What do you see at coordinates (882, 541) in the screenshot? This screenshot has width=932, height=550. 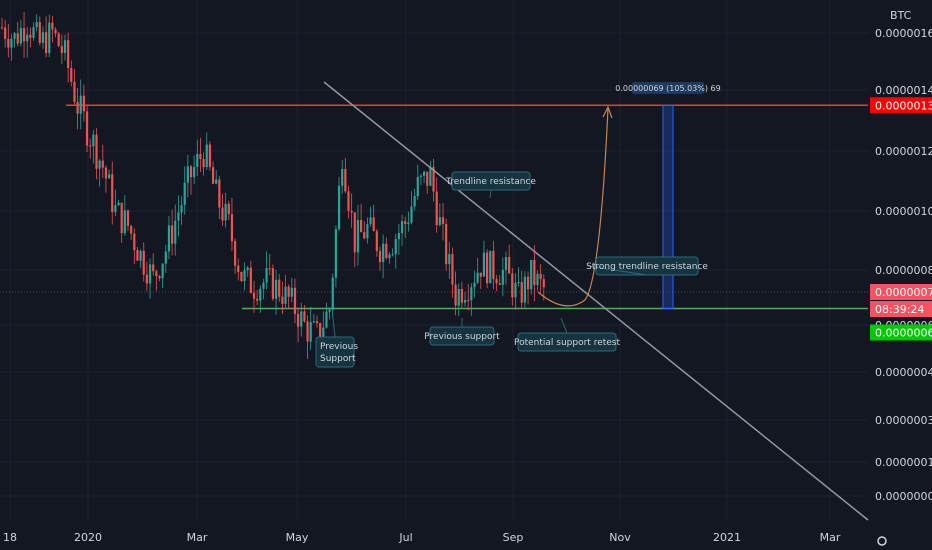 I see `settings-gear-icon` at bounding box center [882, 541].